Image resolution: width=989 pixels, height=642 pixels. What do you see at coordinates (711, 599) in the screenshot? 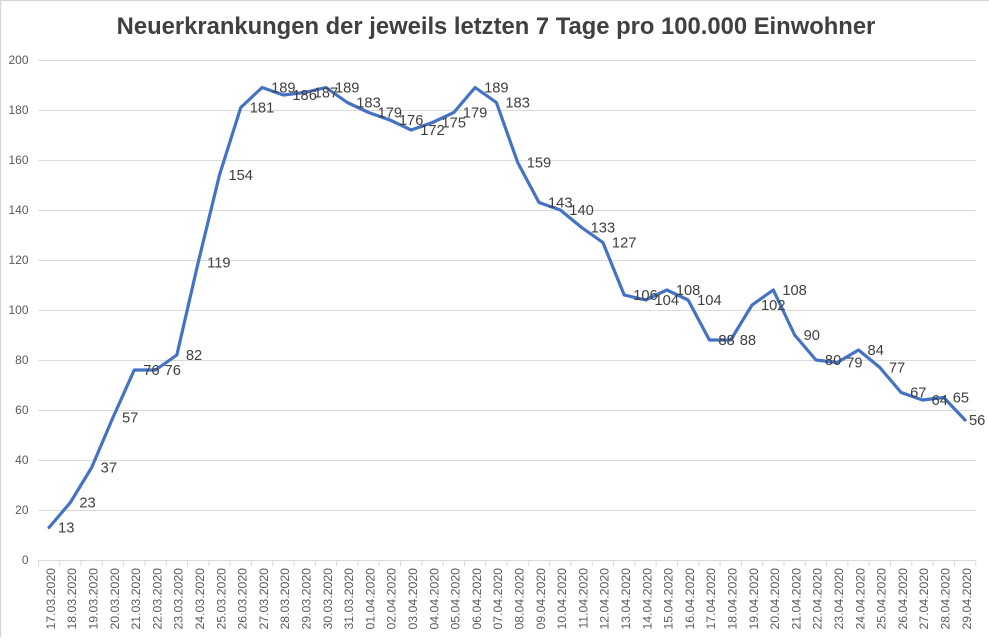
I see `svg-text: 17.04.2020` at bounding box center [711, 599].